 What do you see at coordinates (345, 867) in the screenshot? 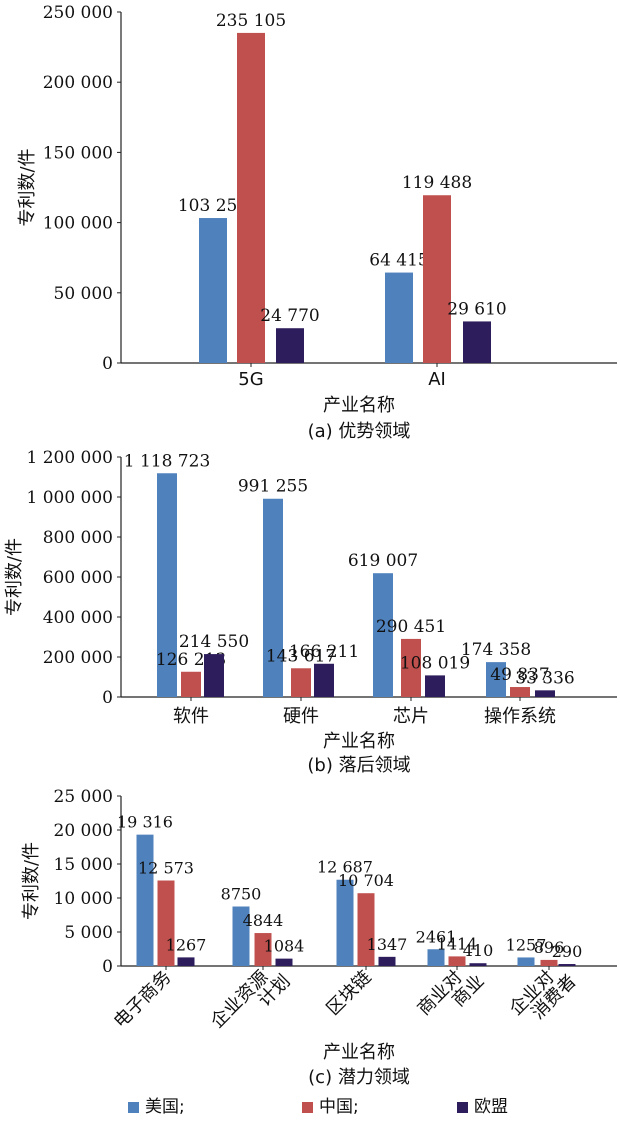
I see `data-label-us-2: 12 687` at bounding box center [345, 867].